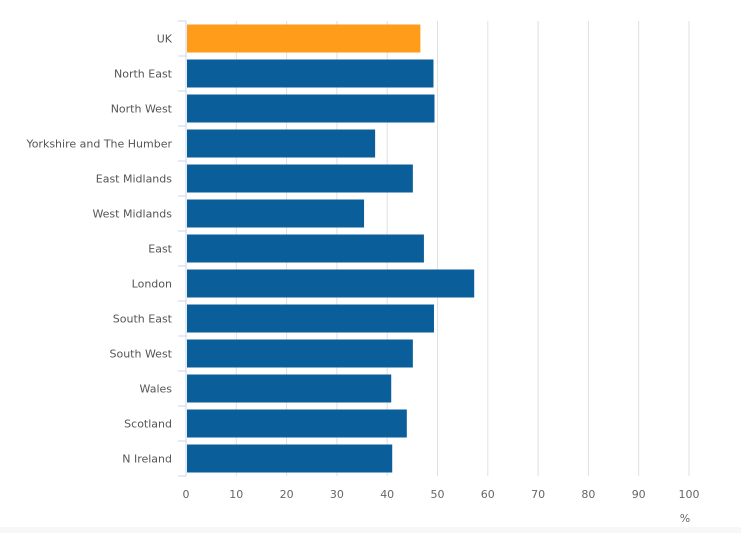 Image resolution: width=741 pixels, height=533 pixels. Describe the element at coordinates (132, 214) in the screenshot. I see `category-label: West Midlands` at that location.